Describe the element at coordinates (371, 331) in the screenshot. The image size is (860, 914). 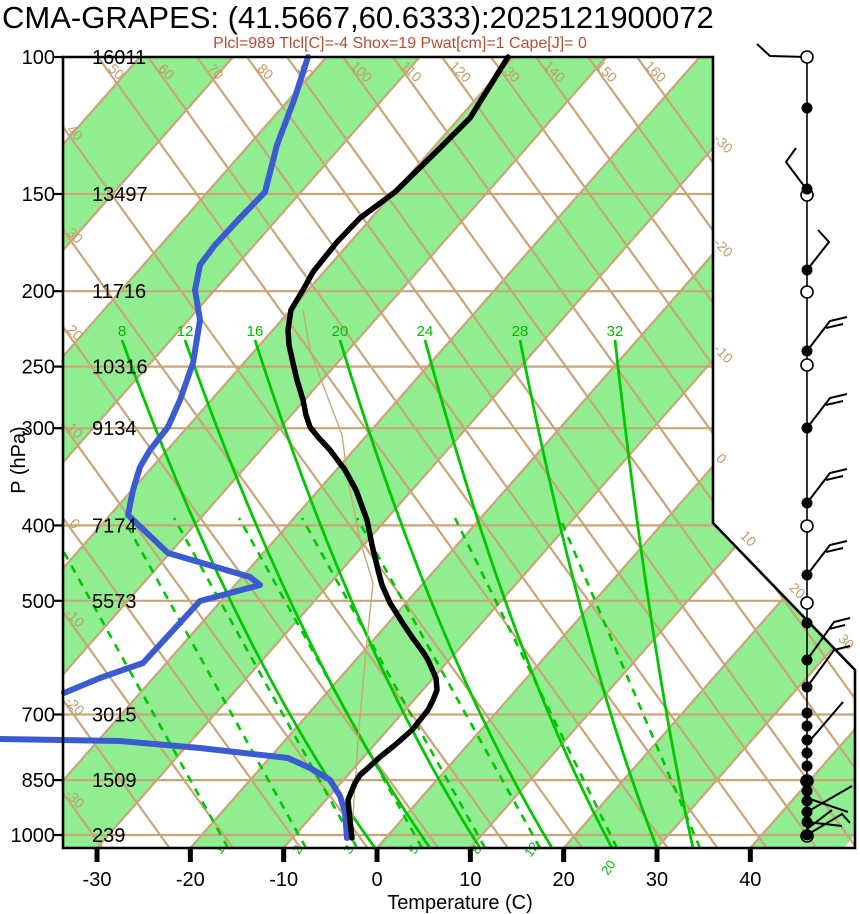
I see `moist-adiabat-labels: 8 12 16 20 24 28 32` at that location.